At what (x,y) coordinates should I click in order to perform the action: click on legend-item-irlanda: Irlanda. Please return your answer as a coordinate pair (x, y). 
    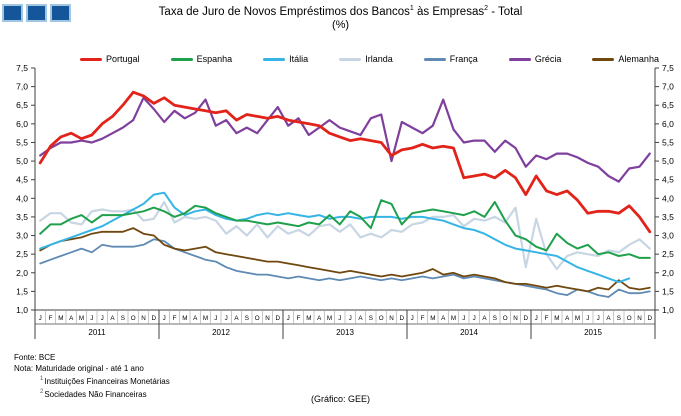
    Looking at the image, I should click on (366, 59).